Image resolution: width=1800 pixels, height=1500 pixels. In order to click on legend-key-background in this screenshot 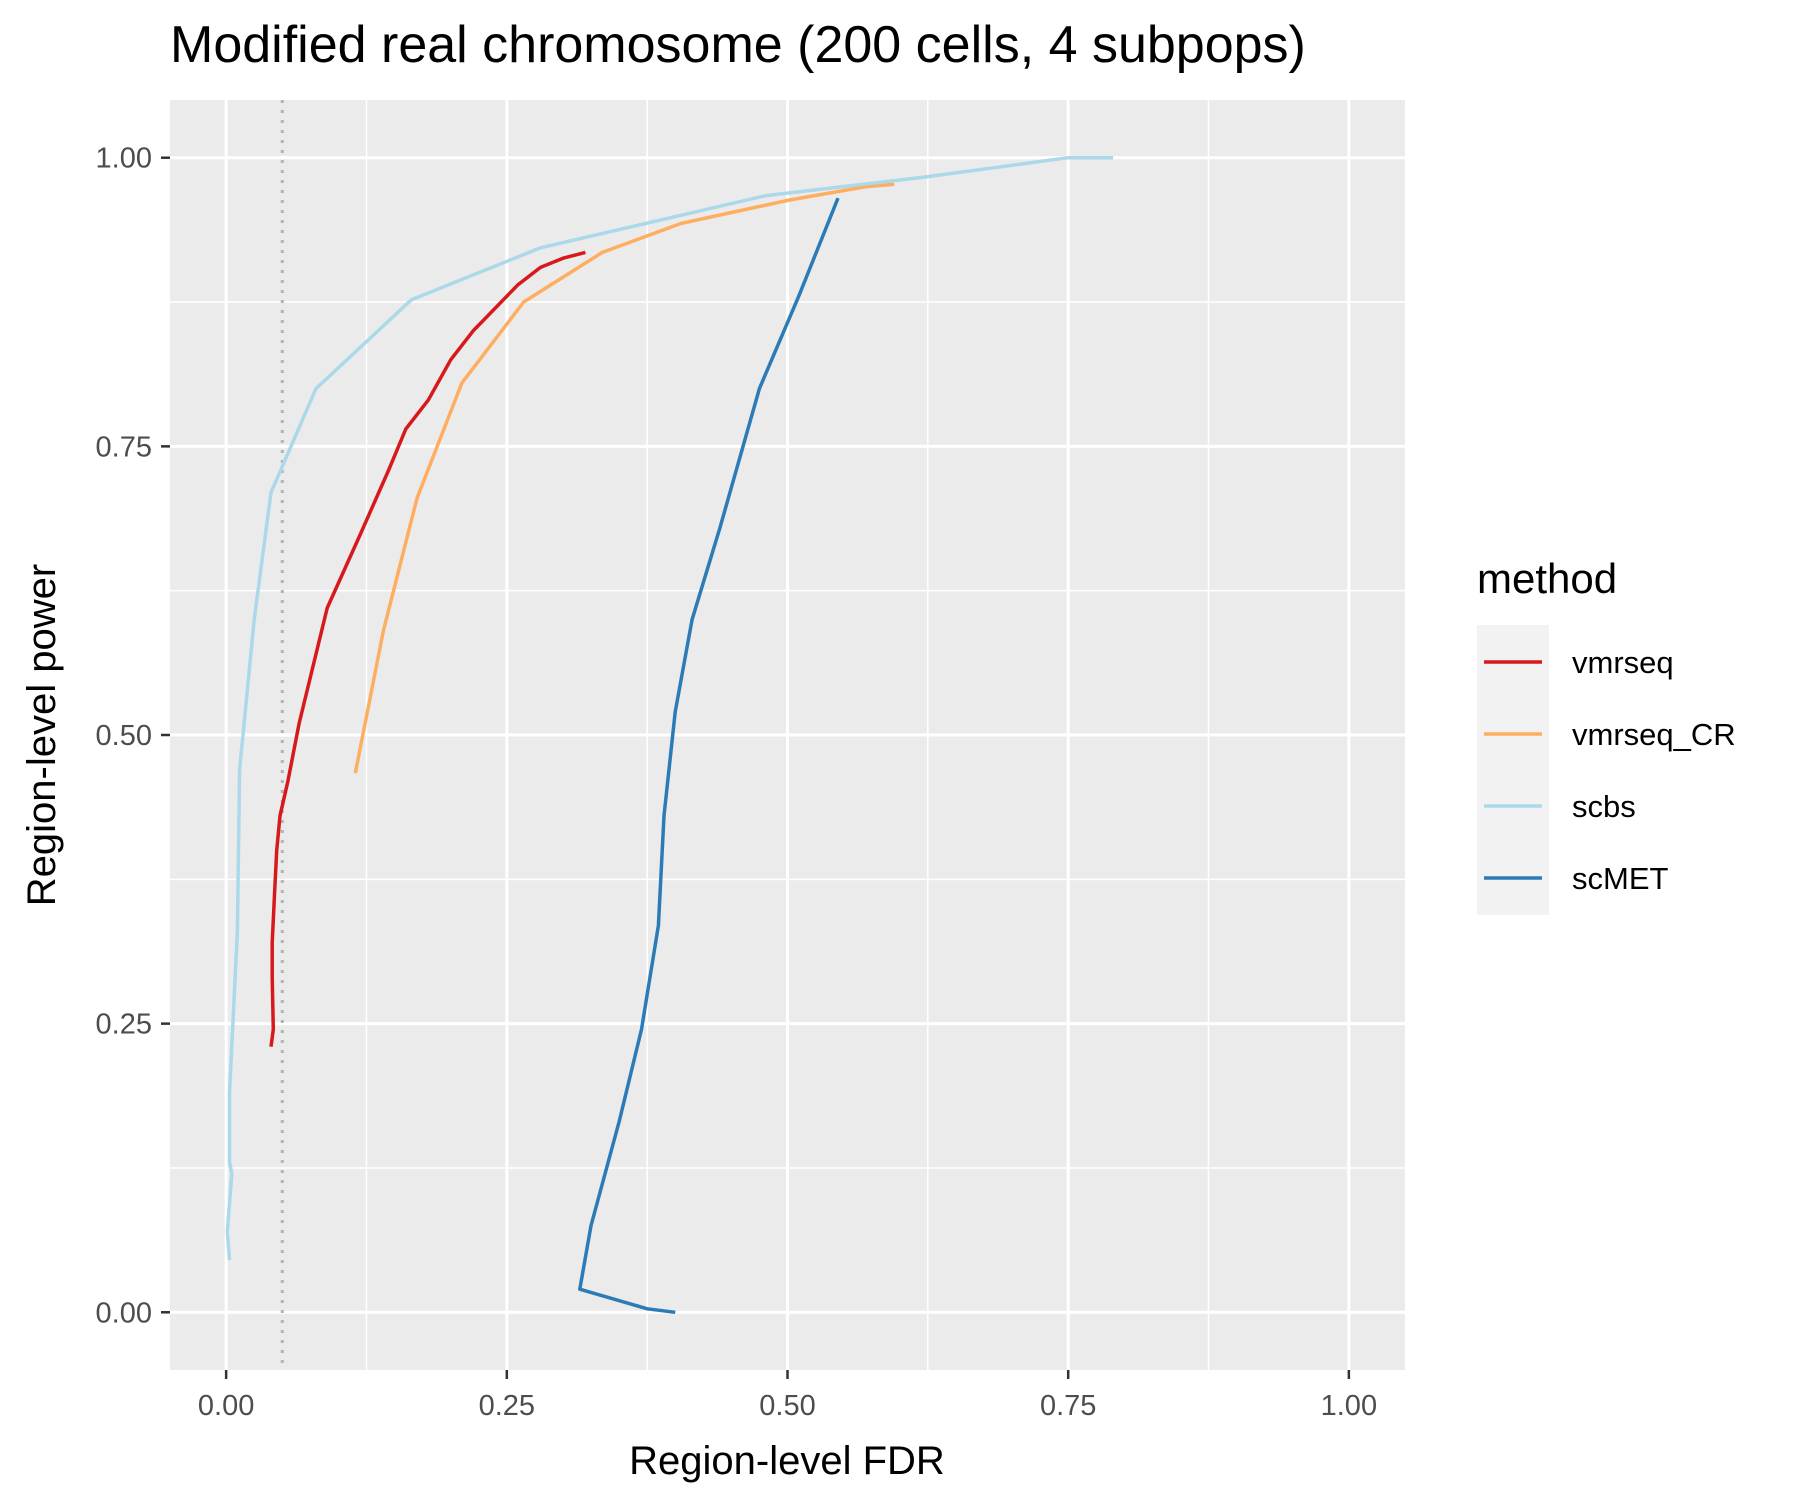, I will do `click(1513, 770)`.